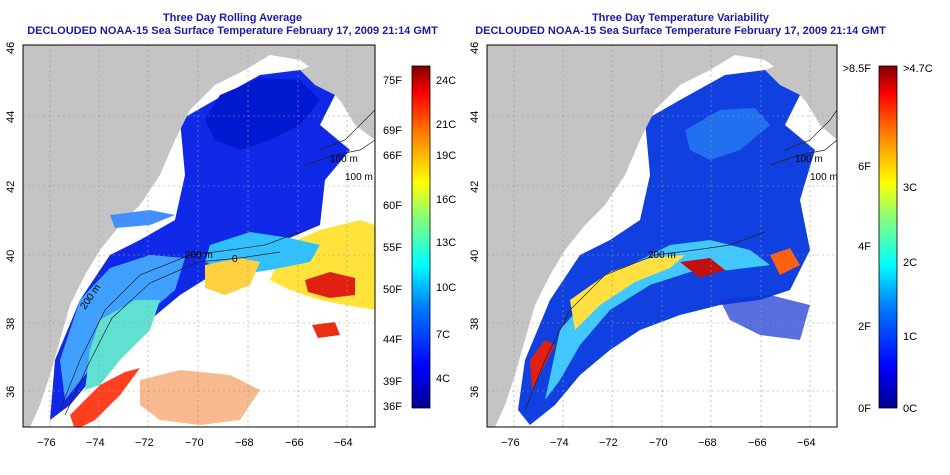 The height and width of the screenshot is (475, 950). I want to click on right-cb-4F: 4F, so click(864, 247).